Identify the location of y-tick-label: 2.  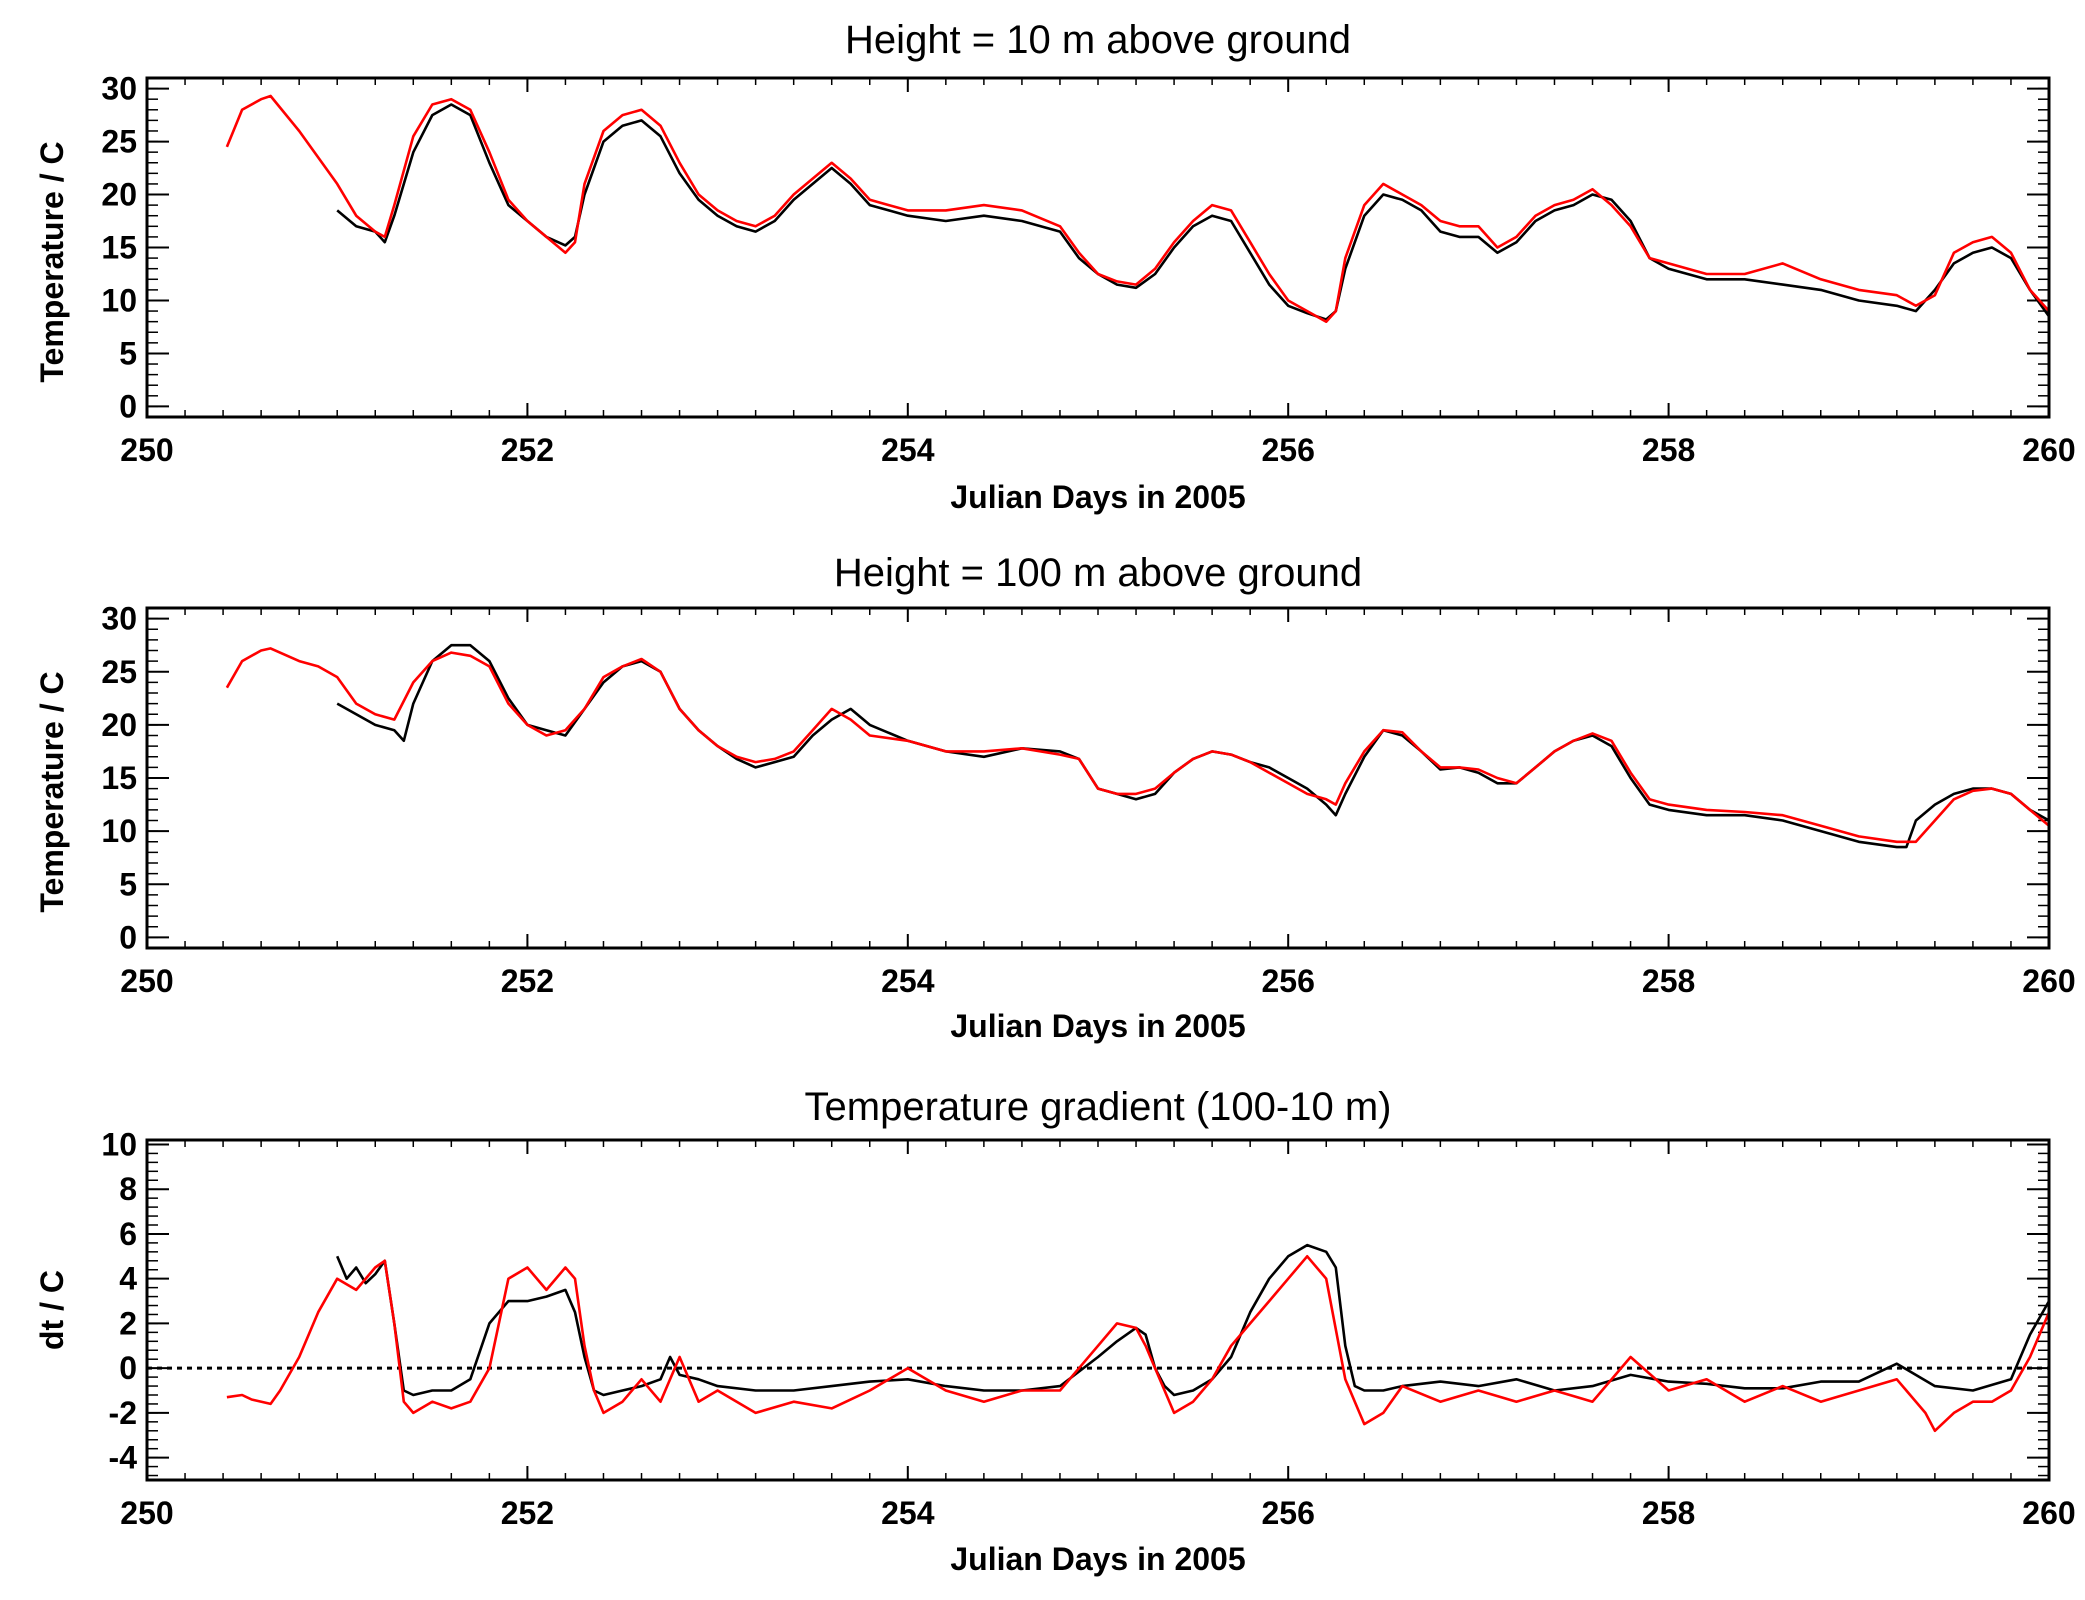
(128, 1323).